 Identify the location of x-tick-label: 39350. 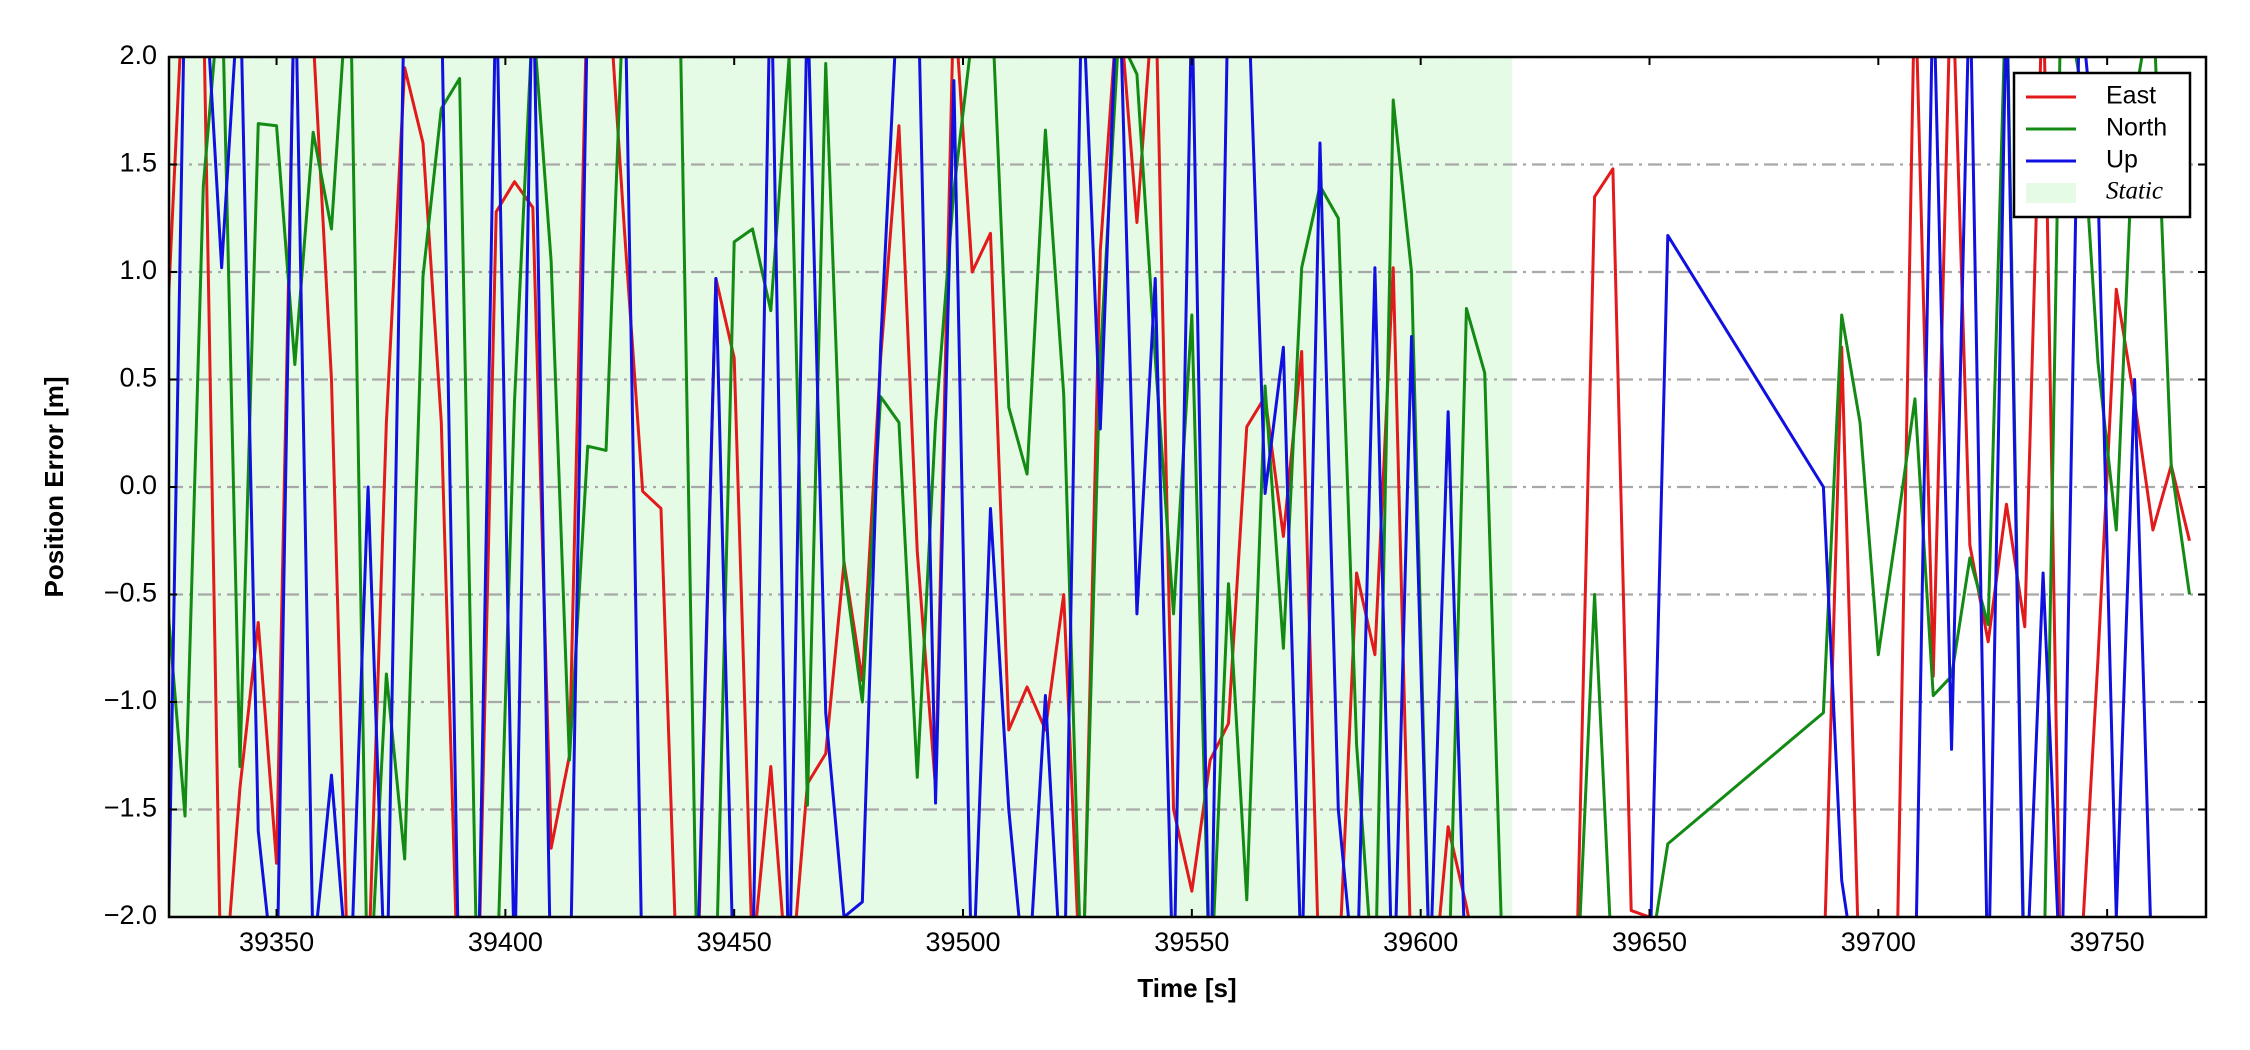
(276, 942).